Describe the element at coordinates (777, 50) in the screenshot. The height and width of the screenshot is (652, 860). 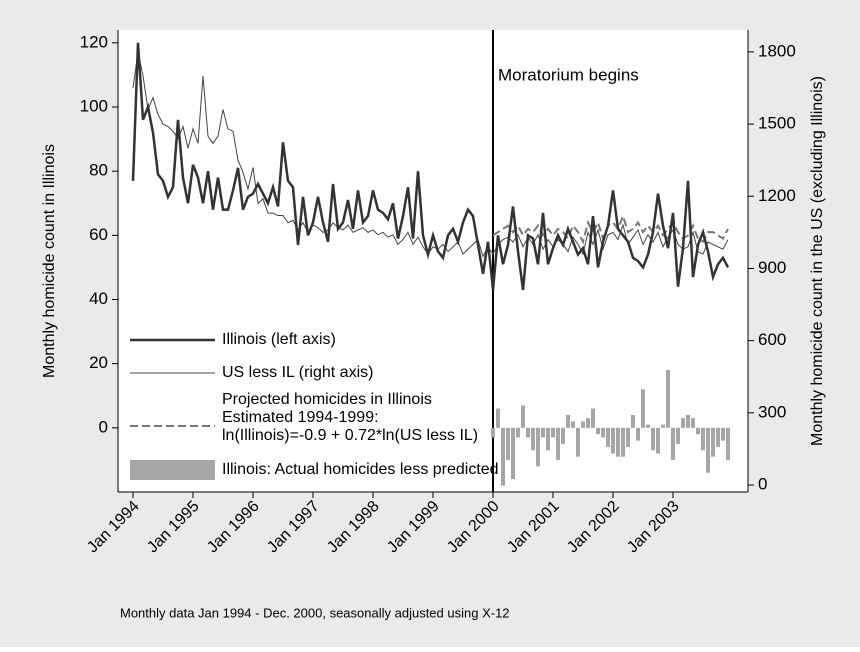
I see `y2-tick-label: 1800` at that location.